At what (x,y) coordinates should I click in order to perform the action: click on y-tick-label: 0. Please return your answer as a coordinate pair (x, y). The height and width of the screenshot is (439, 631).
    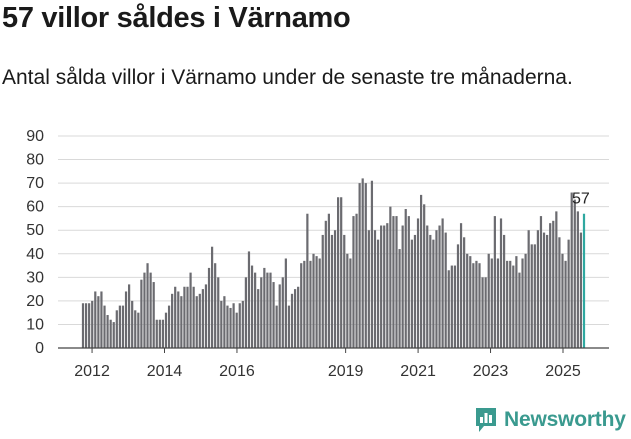
    Looking at the image, I should click on (39, 348).